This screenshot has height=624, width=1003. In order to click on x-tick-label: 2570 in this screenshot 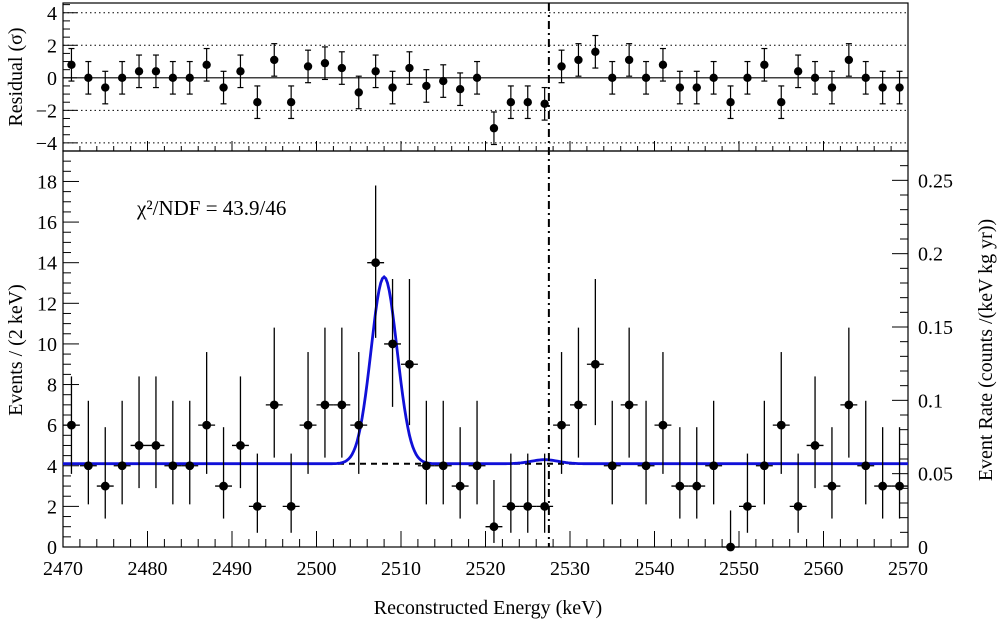, I will do `click(908, 569)`.